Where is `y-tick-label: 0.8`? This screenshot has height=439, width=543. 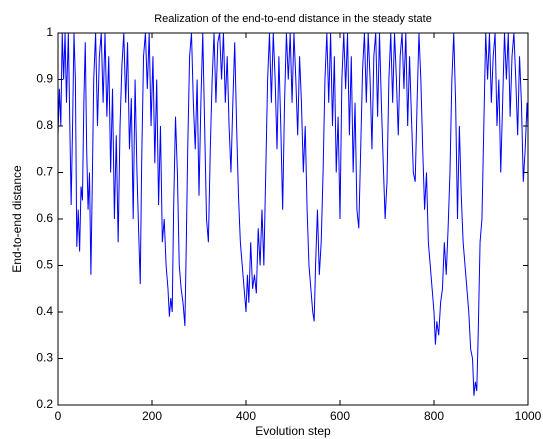 y-tick-label: 0.8 is located at coordinates (44, 125).